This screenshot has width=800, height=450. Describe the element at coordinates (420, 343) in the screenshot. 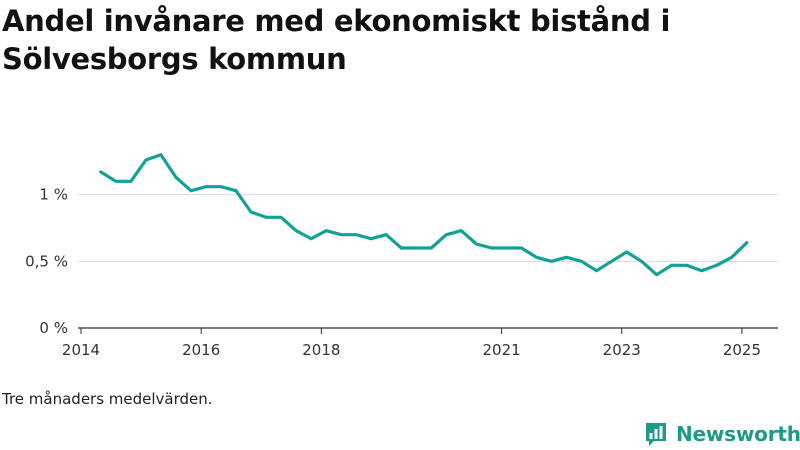

I see `x-axis: 2014 2016 2018 2021 2023 2025` at that location.